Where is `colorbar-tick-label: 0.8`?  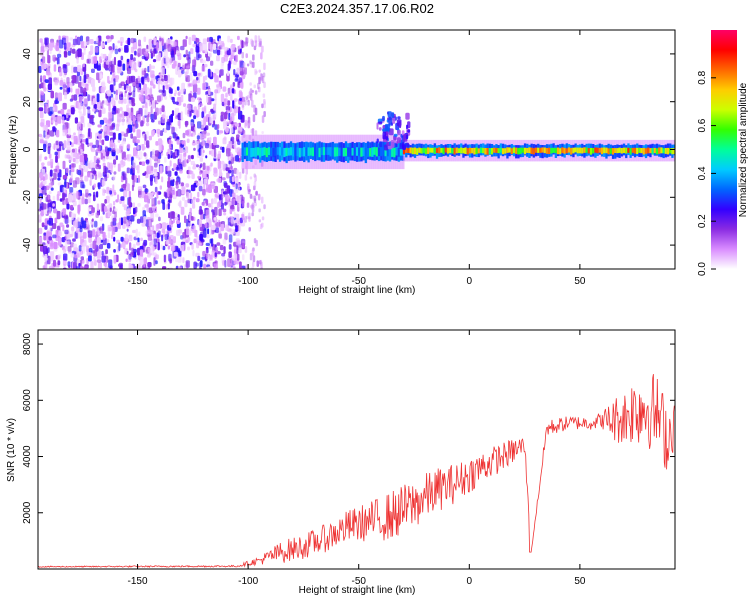 colorbar-tick-label: 0.8 is located at coordinates (702, 77).